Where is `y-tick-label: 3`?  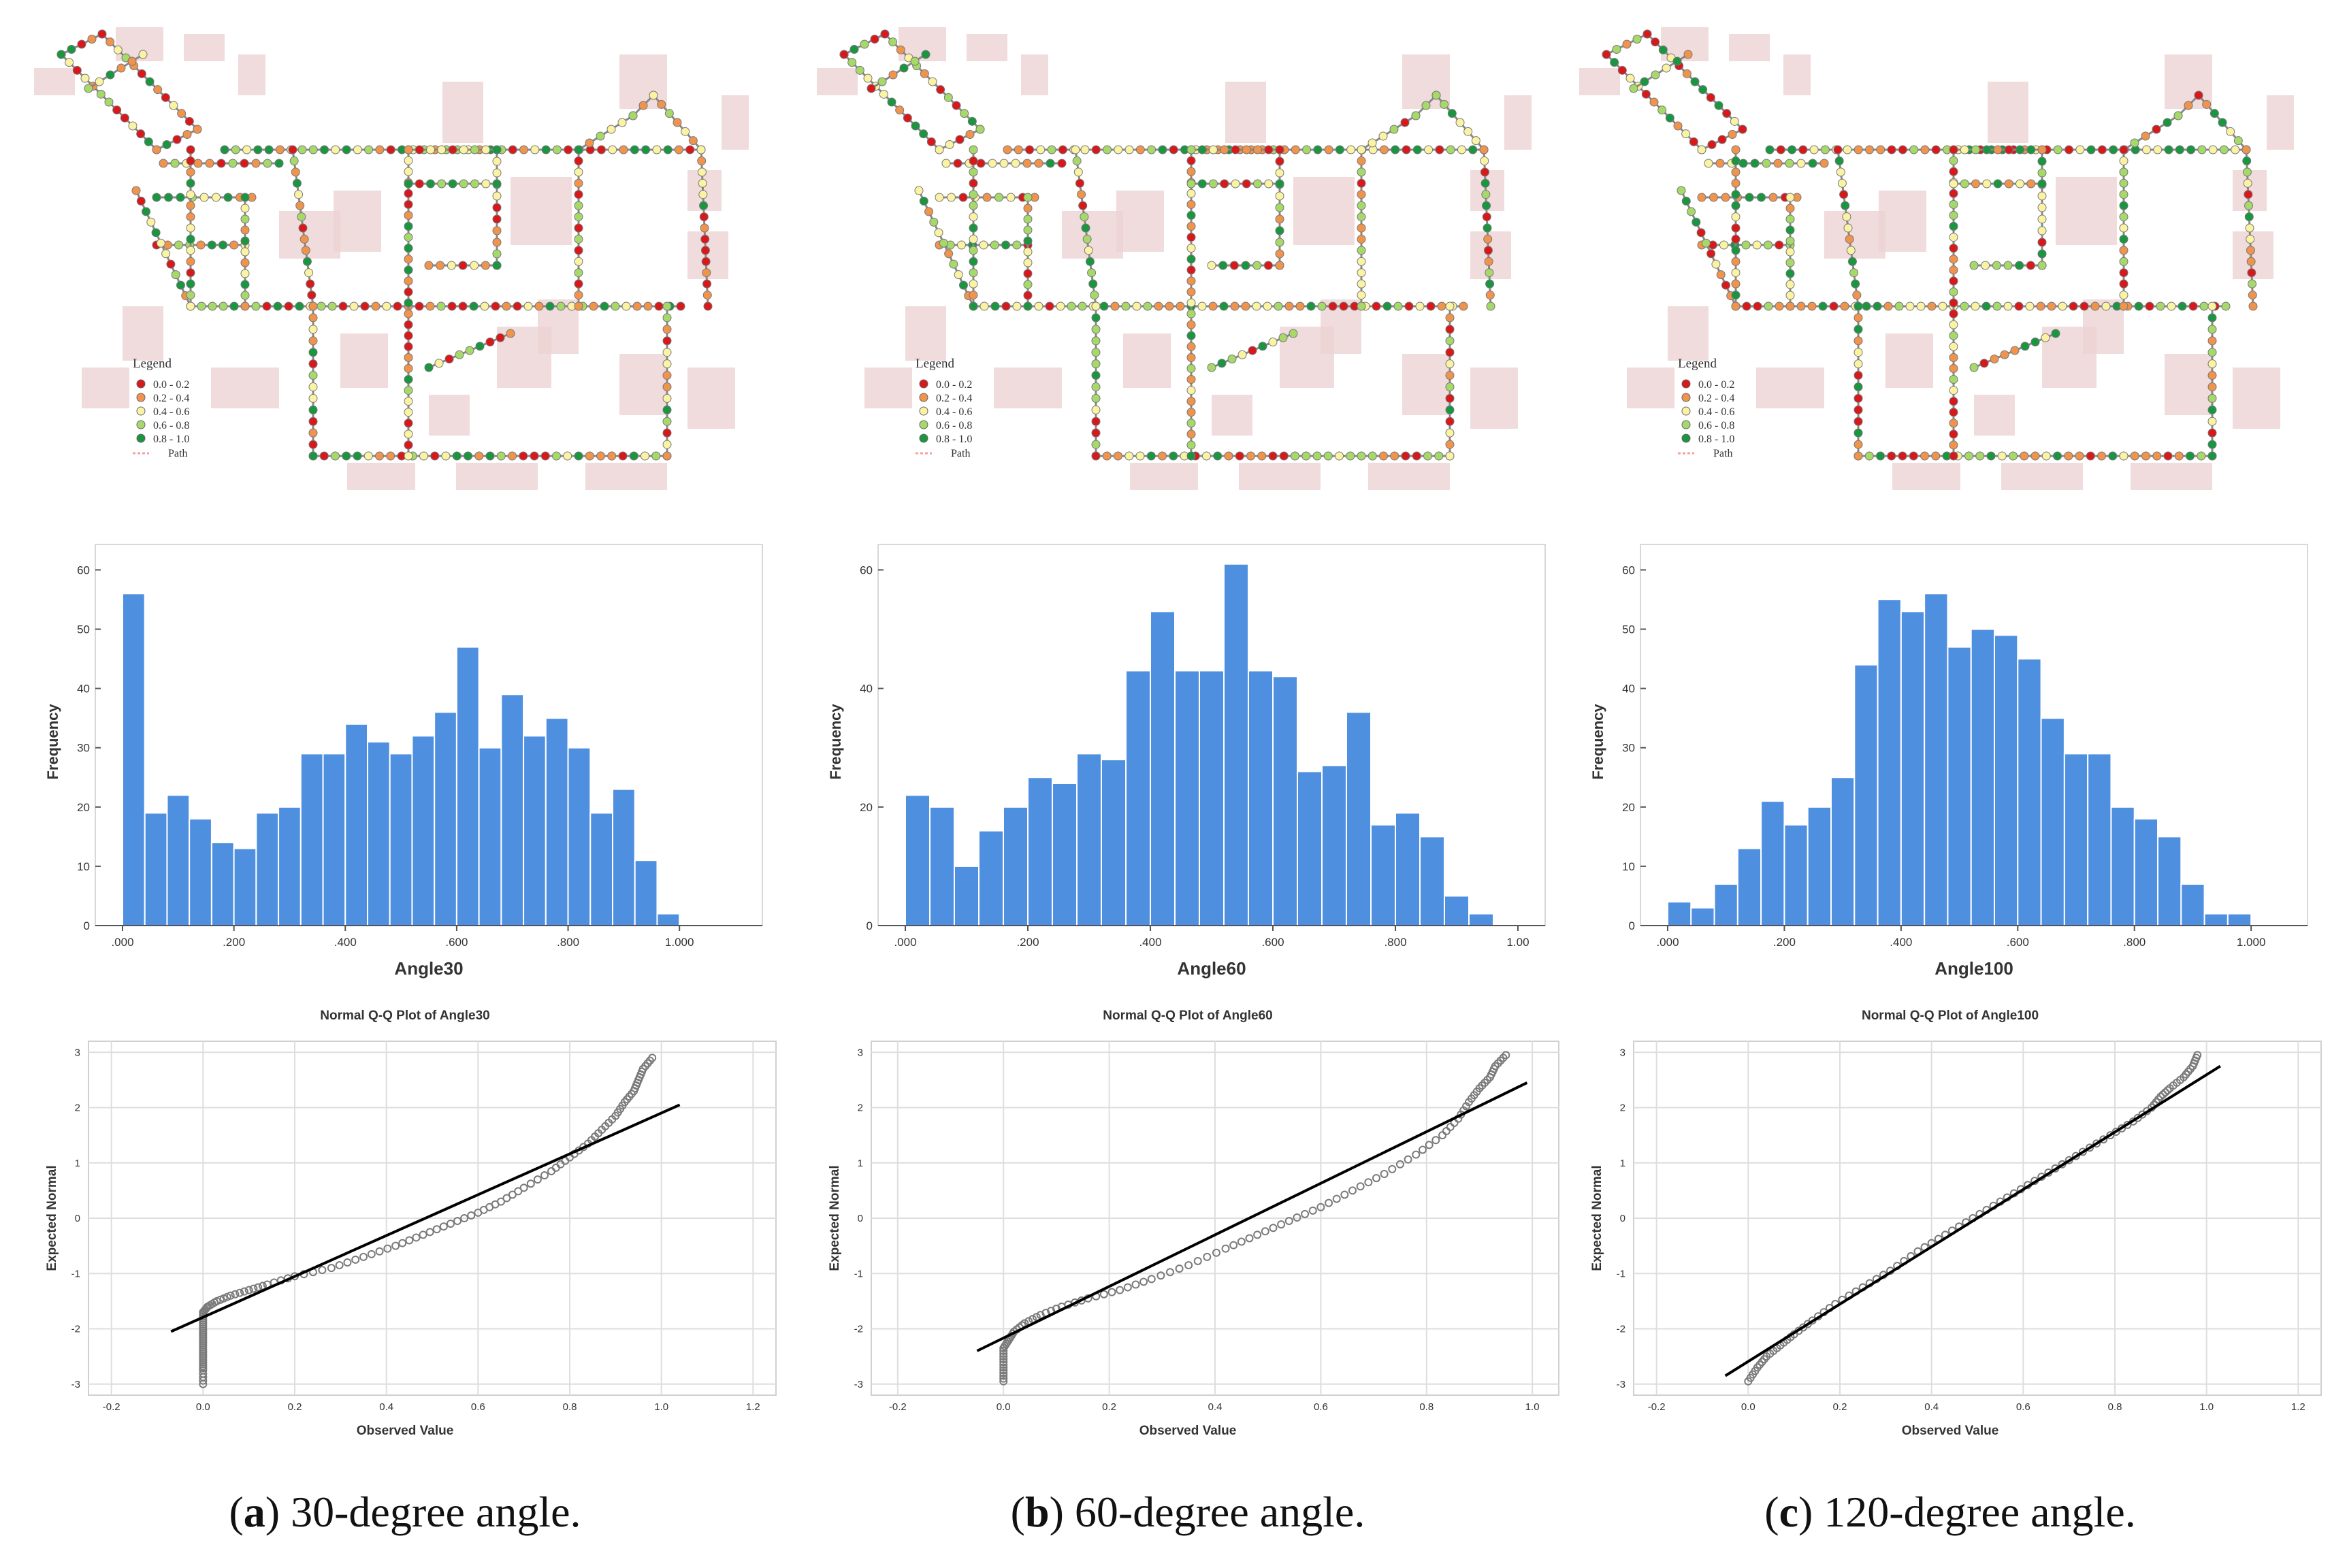 y-tick-label: 3 is located at coordinates (860, 1052).